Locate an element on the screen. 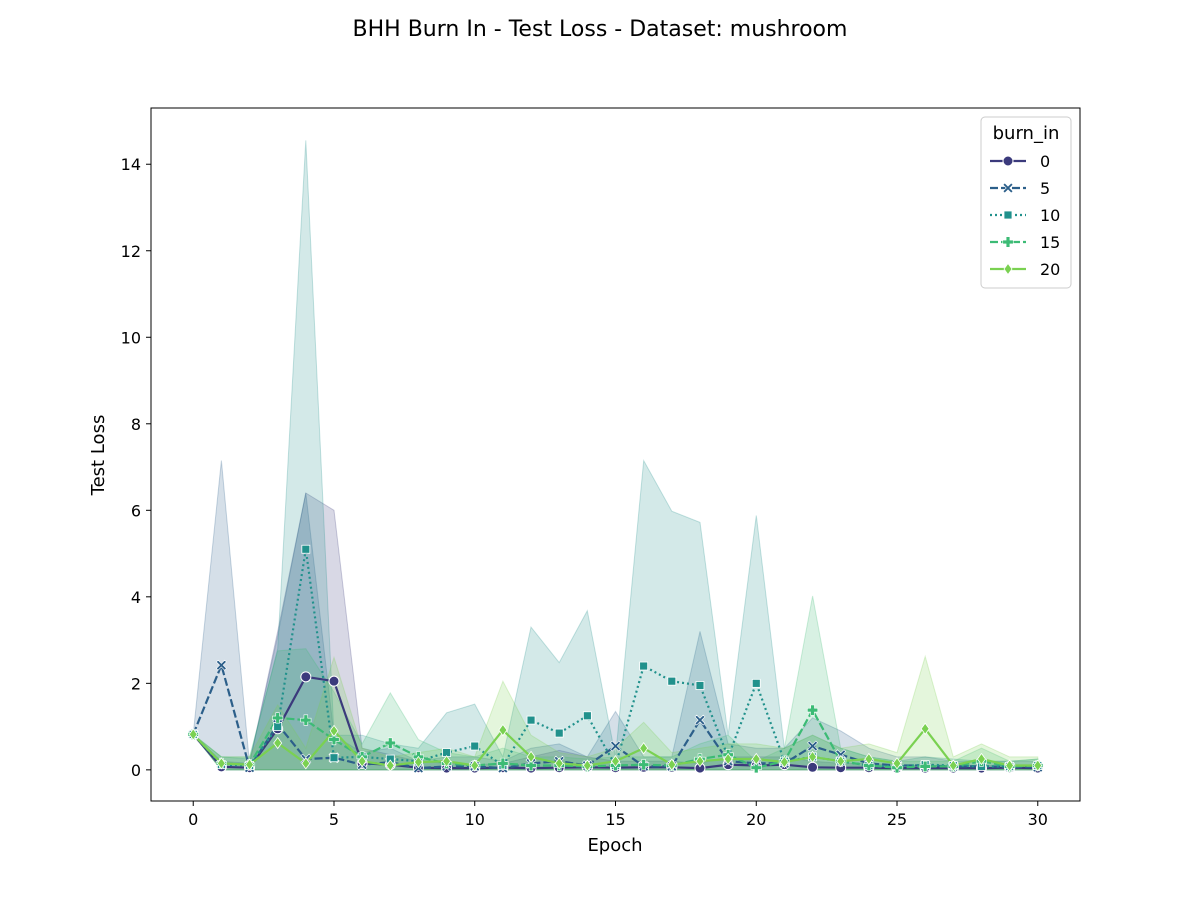 This screenshot has width=1200, height=900. x-tick-label: 10 is located at coordinates (475, 819).